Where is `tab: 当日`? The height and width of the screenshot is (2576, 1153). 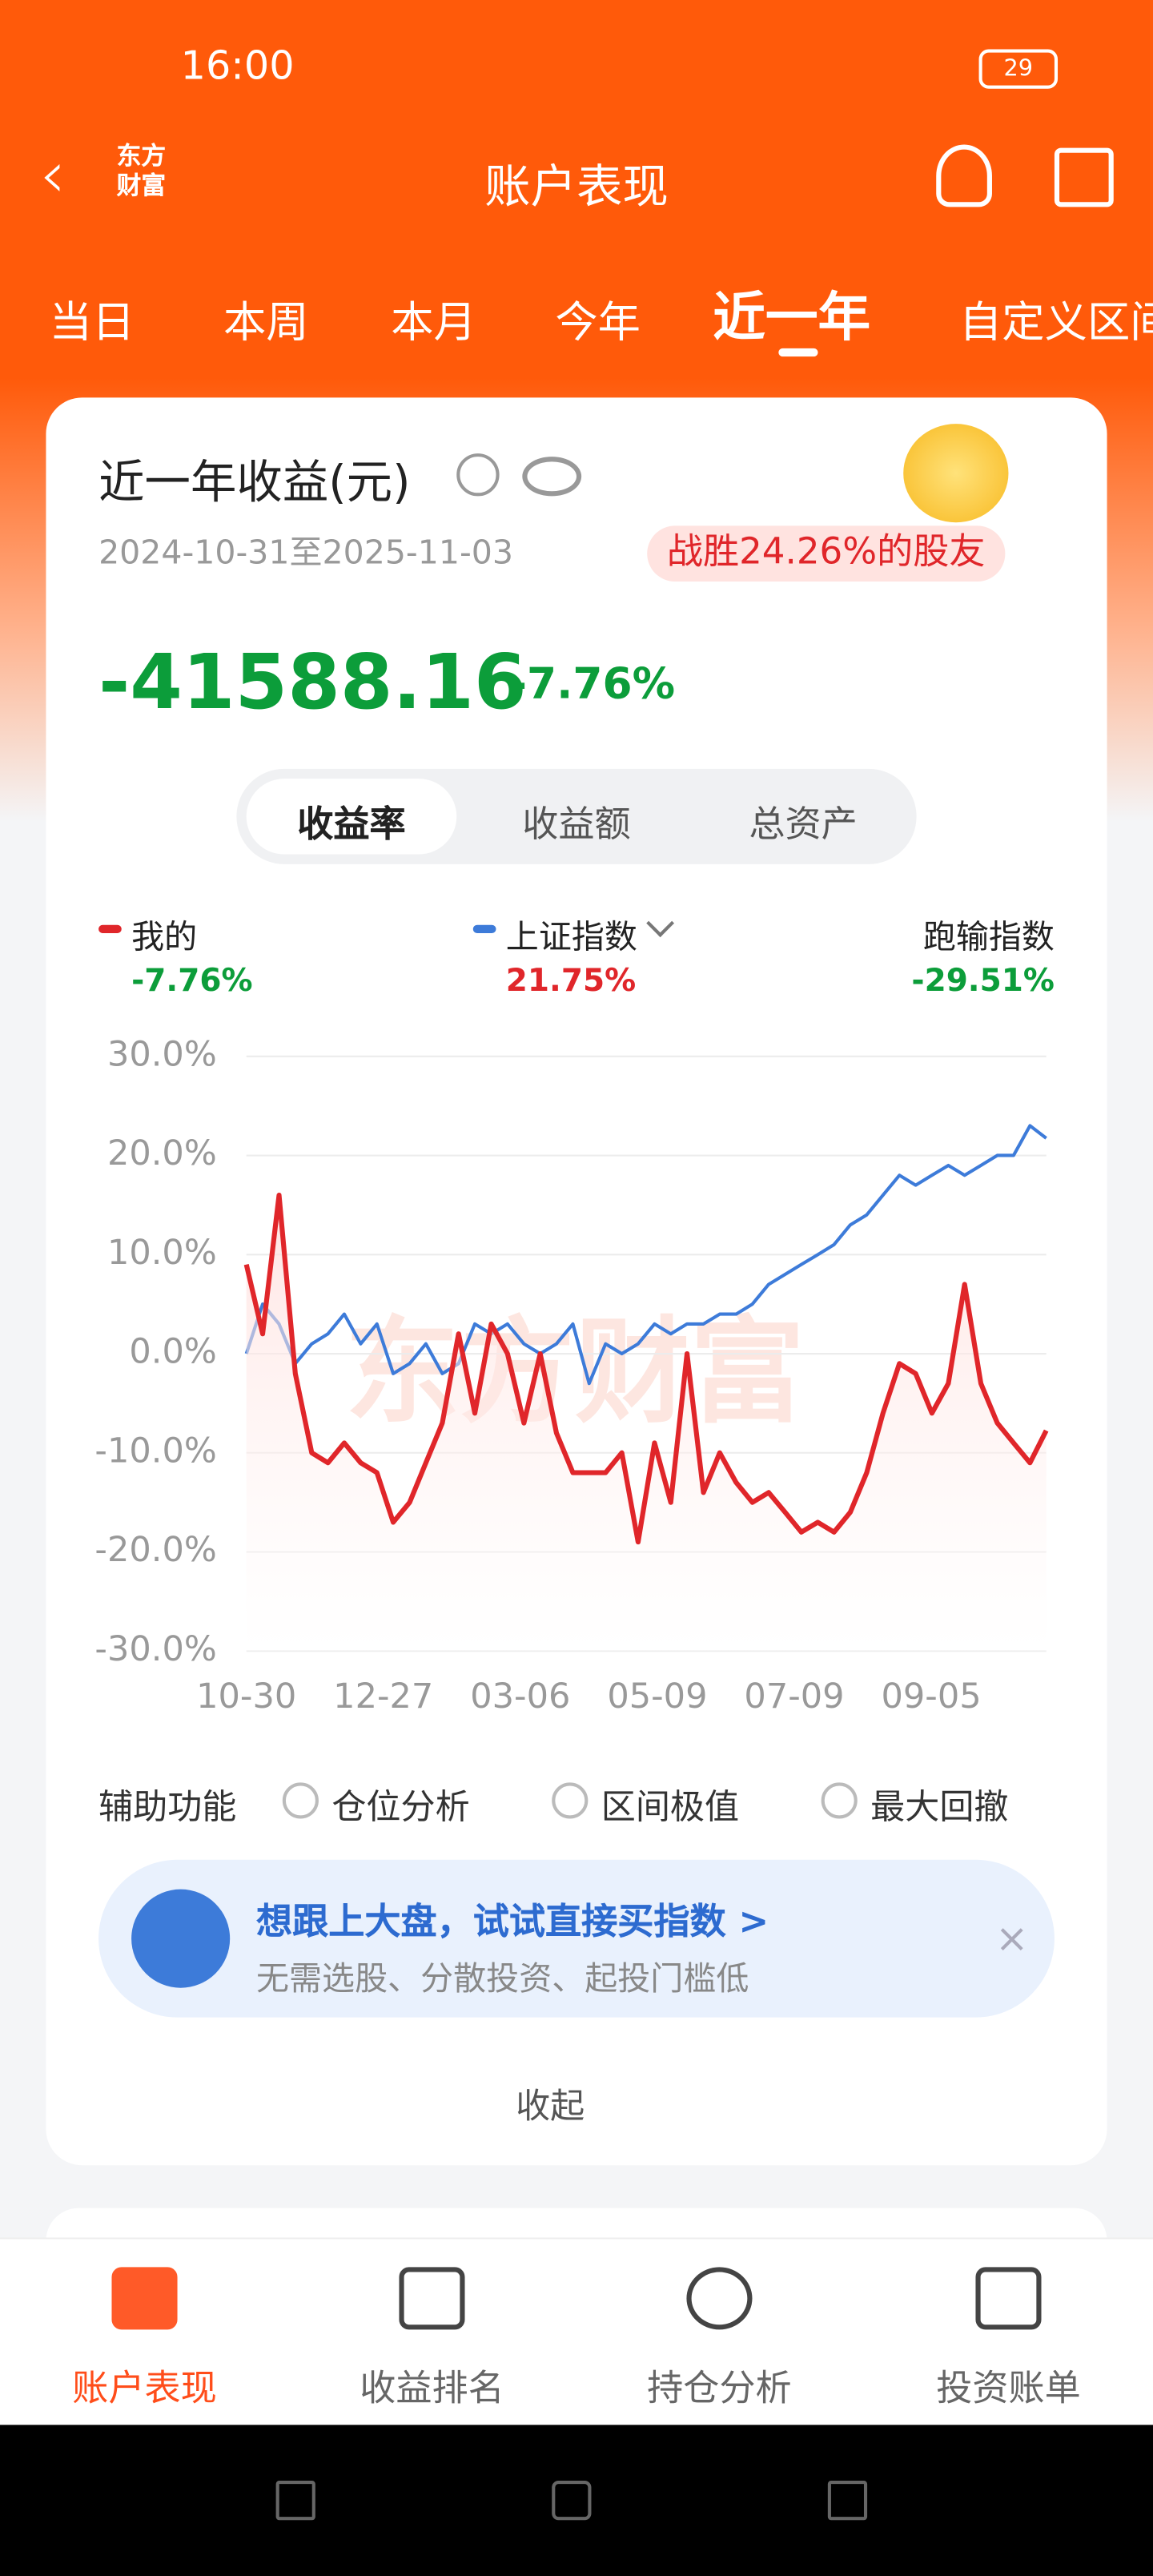 tab: 当日 is located at coordinates (92, 323).